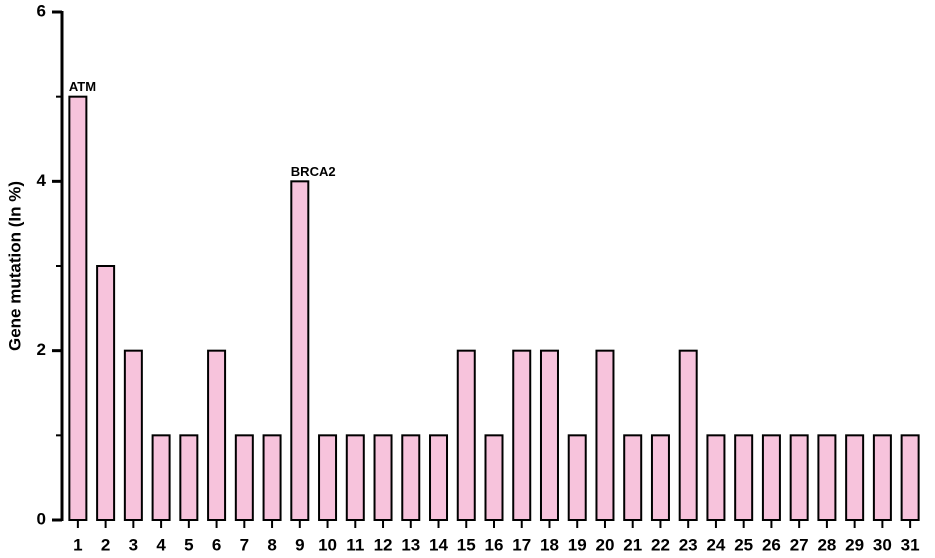 This screenshot has width=935, height=558. I want to click on x-tick-label: 31, so click(910, 544).